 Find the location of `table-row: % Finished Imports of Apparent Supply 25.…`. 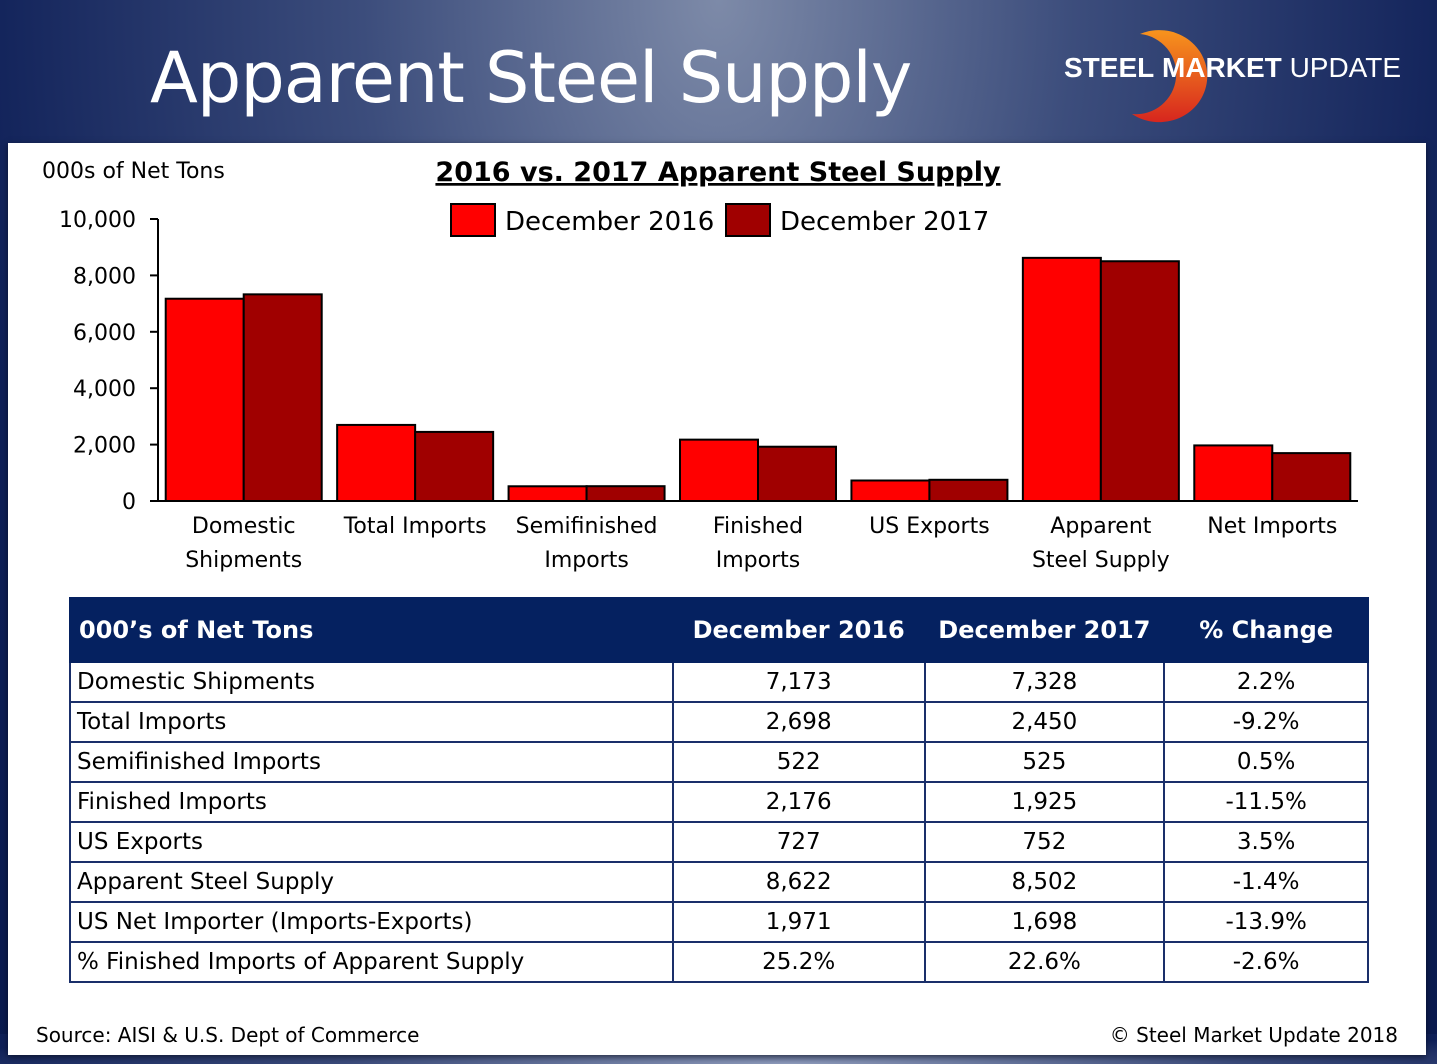

table-row: % Finished Imports of Apparent Supply 25.… is located at coordinates (719, 962).